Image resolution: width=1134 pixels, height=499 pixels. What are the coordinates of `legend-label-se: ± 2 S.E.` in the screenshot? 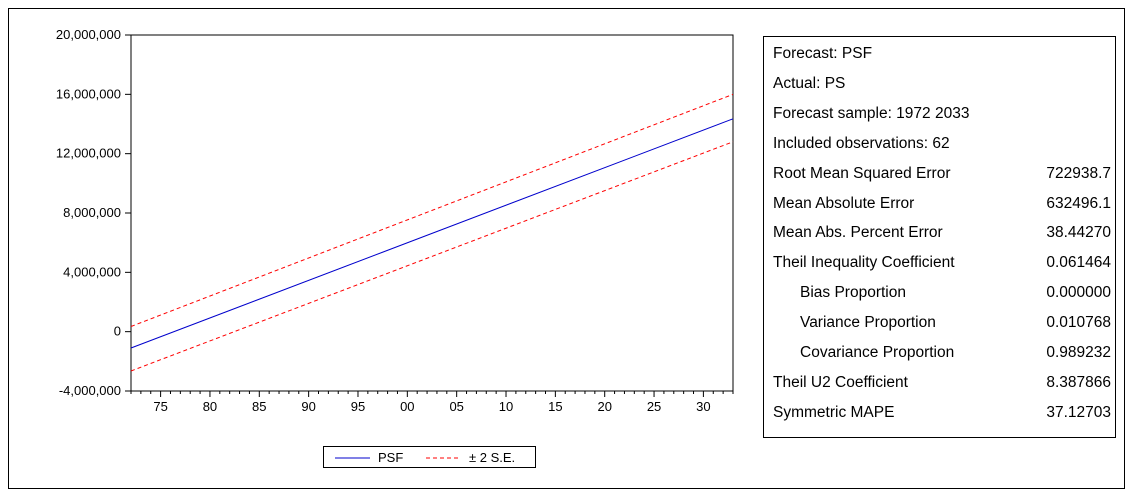 It's located at (492, 457).